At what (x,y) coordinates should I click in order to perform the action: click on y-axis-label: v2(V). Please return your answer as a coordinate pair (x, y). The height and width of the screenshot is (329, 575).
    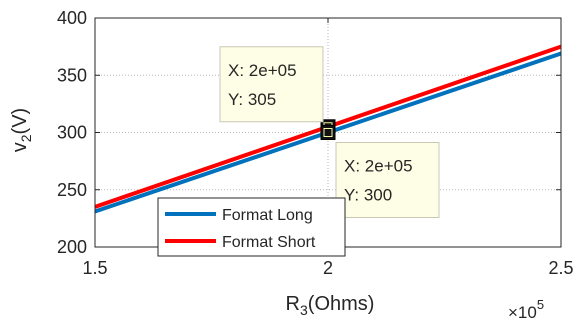
    Looking at the image, I should click on (21, 130).